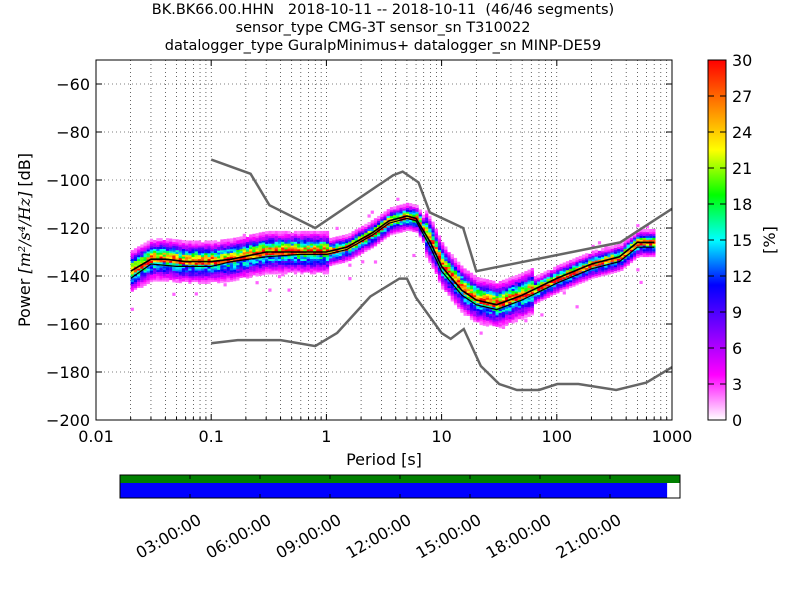 The width and height of the screenshot is (800, 600). I want to click on y-tick-label: −200, so click(68, 420).